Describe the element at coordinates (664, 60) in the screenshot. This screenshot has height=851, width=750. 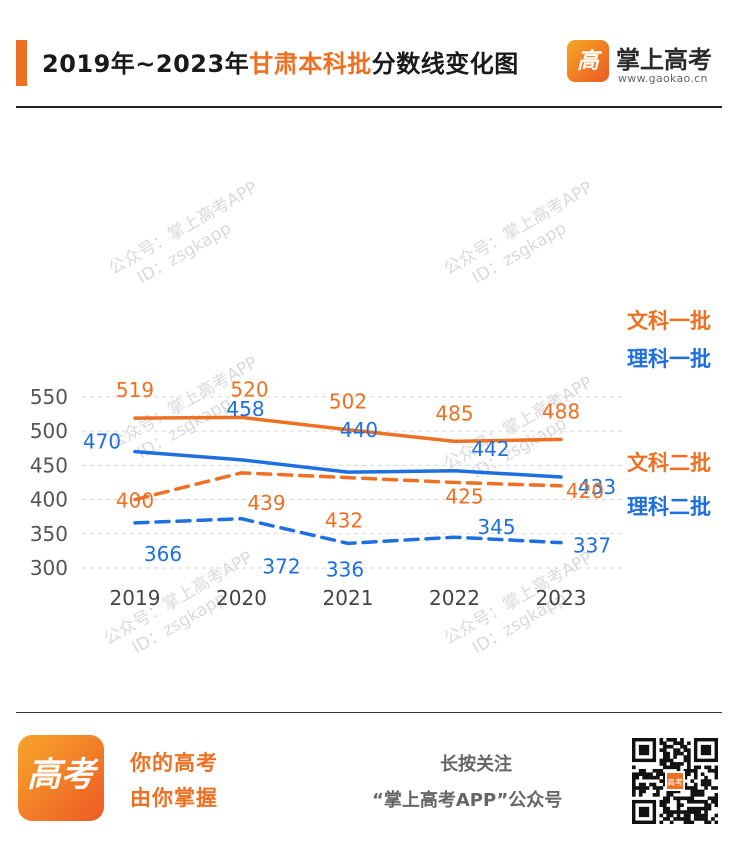
I see `brand-name: 掌上高考` at that location.